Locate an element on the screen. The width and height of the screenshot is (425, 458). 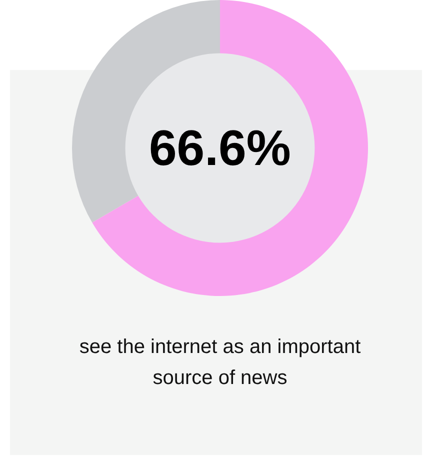
text: see the internet as an important source of news is located at coordinates (220, 363).